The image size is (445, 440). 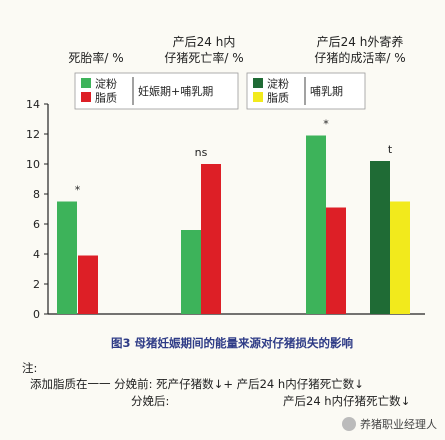 I want to click on wechat-icon, so click(x=349, y=424).